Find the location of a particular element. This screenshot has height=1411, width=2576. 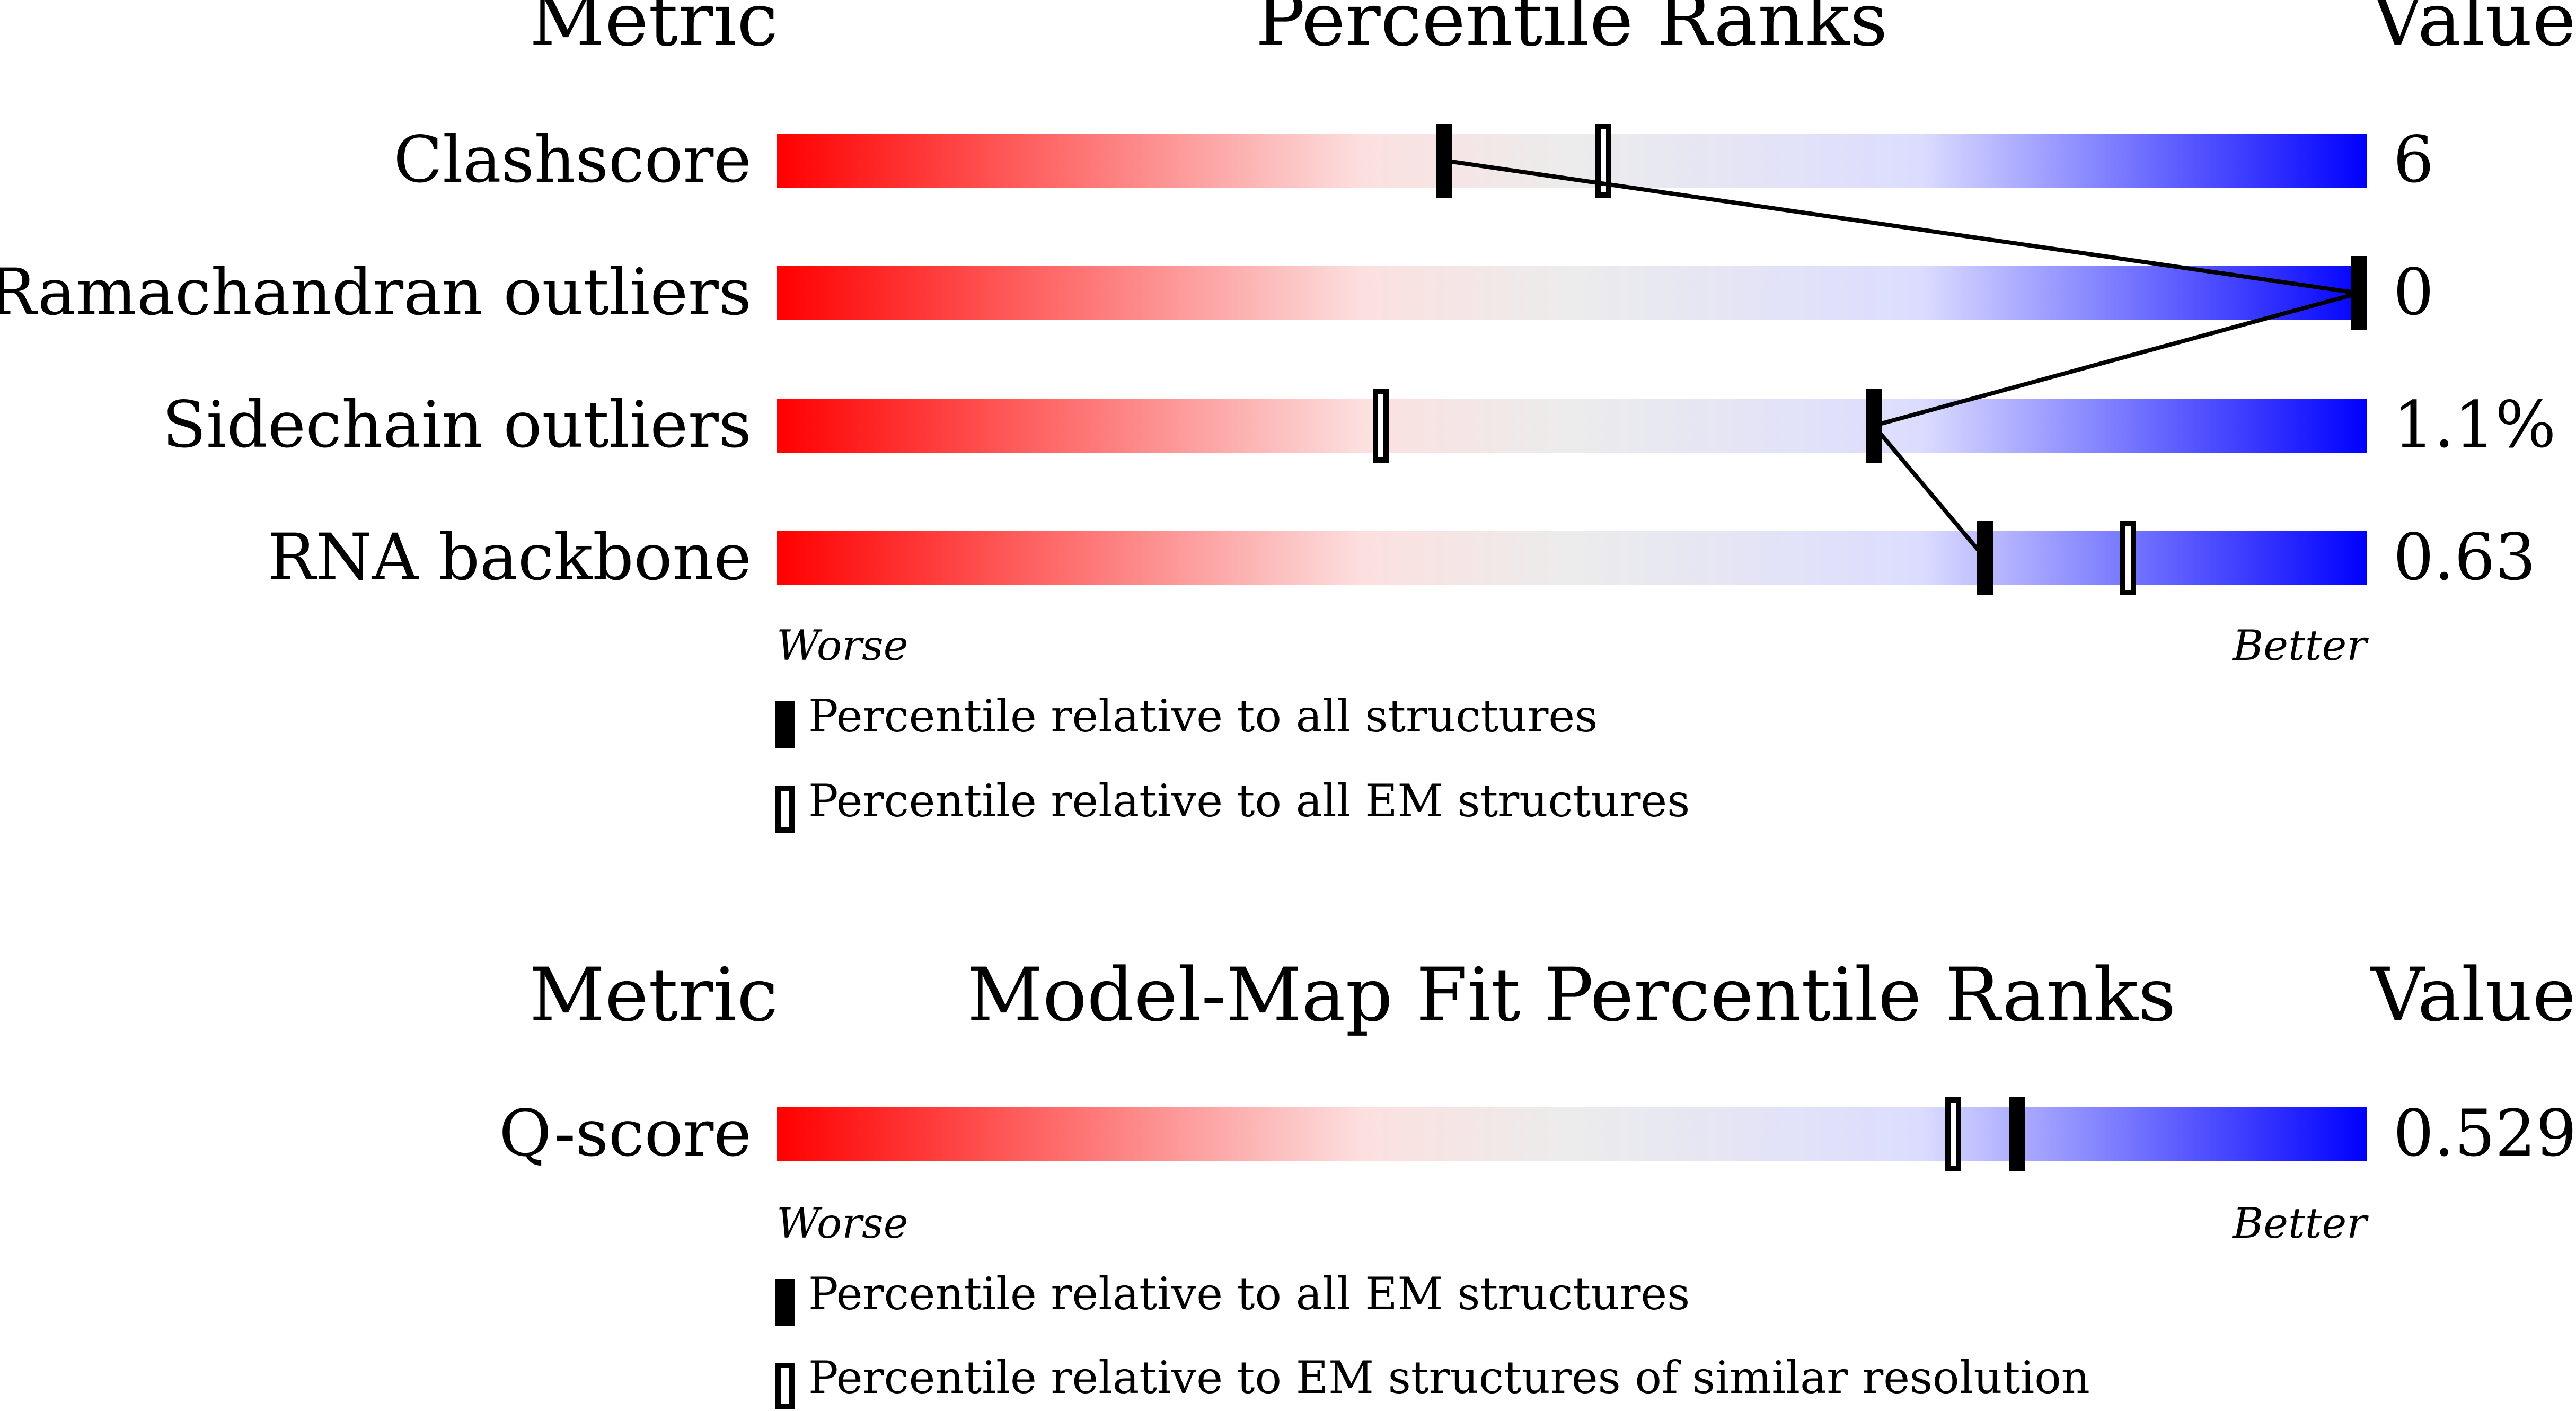

metric-label: Ramachandran outliers is located at coordinates (376, 292).